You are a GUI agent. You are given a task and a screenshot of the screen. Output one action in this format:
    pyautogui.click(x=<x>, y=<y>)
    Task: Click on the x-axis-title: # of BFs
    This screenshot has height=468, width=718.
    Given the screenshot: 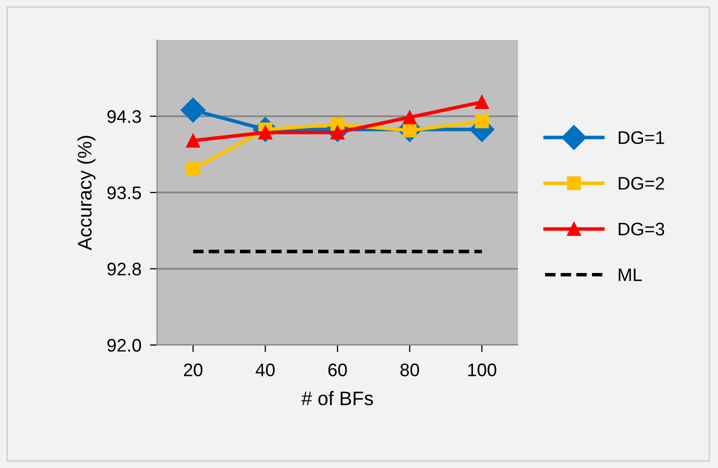 What is the action you would take?
    pyautogui.click(x=337, y=398)
    